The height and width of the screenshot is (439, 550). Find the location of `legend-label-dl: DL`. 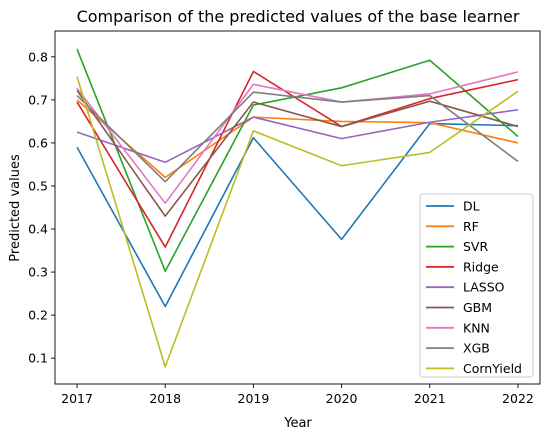

legend-label-dl: DL is located at coordinates (471, 206).